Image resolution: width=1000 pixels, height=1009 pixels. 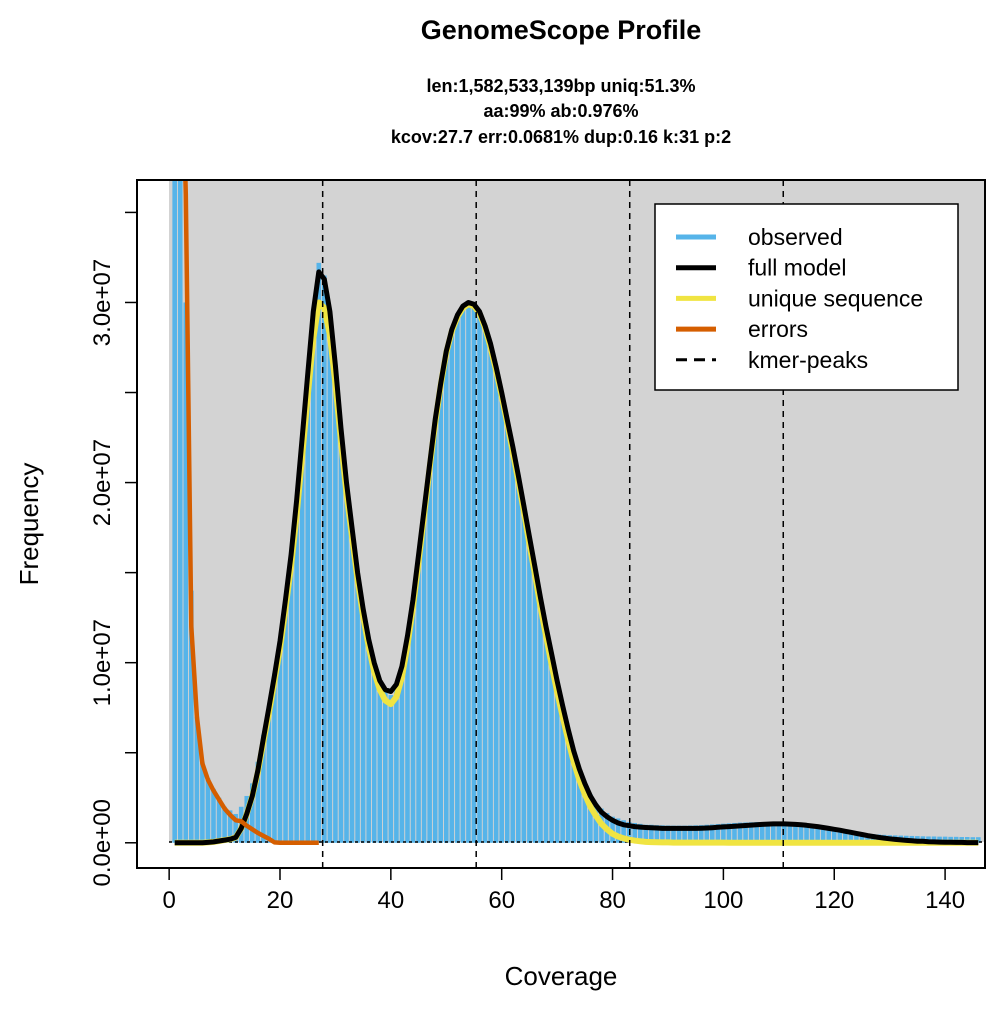 What do you see at coordinates (561, 30) in the screenshot?
I see `chart-title: GenomeScope Profile` at bounding box center [561, 30].